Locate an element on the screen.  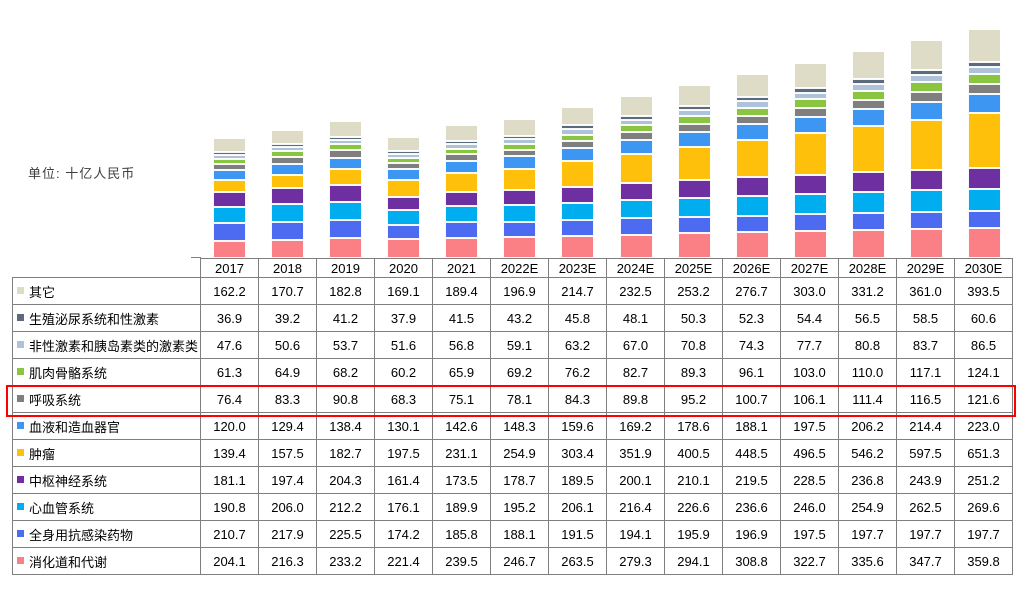
value-cell: 83.3 is located at coordinates (287, 399).